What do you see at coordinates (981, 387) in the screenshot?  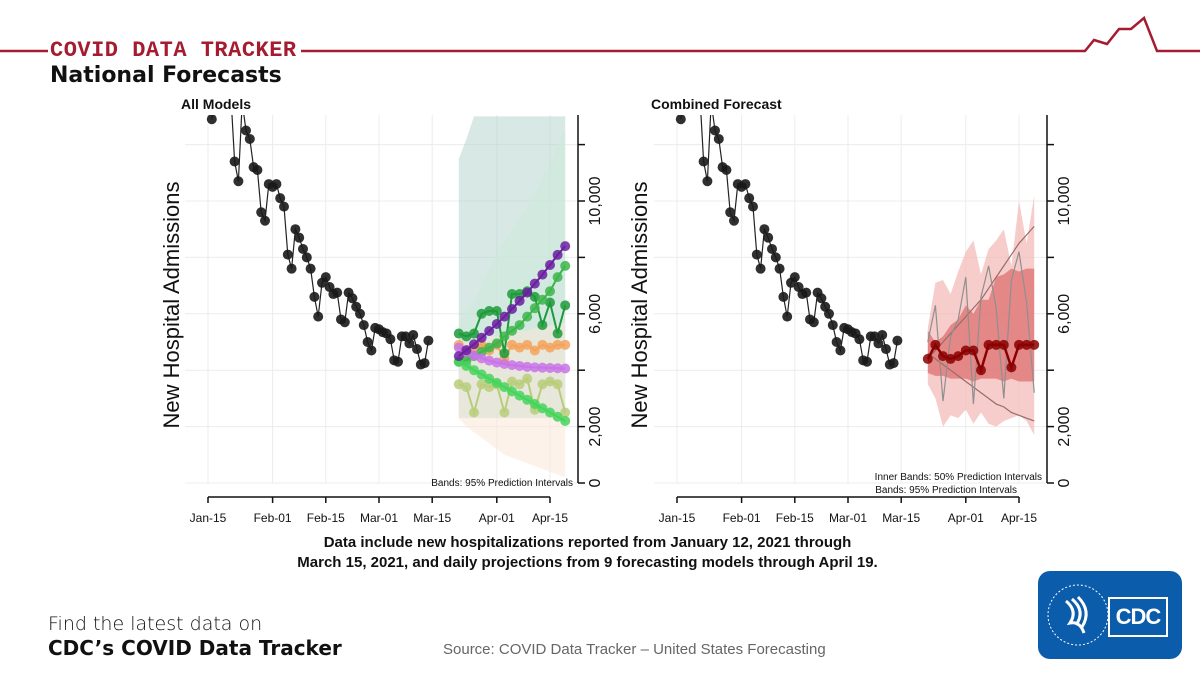 I see `model-line-falling` at bounding box center [981, 387].